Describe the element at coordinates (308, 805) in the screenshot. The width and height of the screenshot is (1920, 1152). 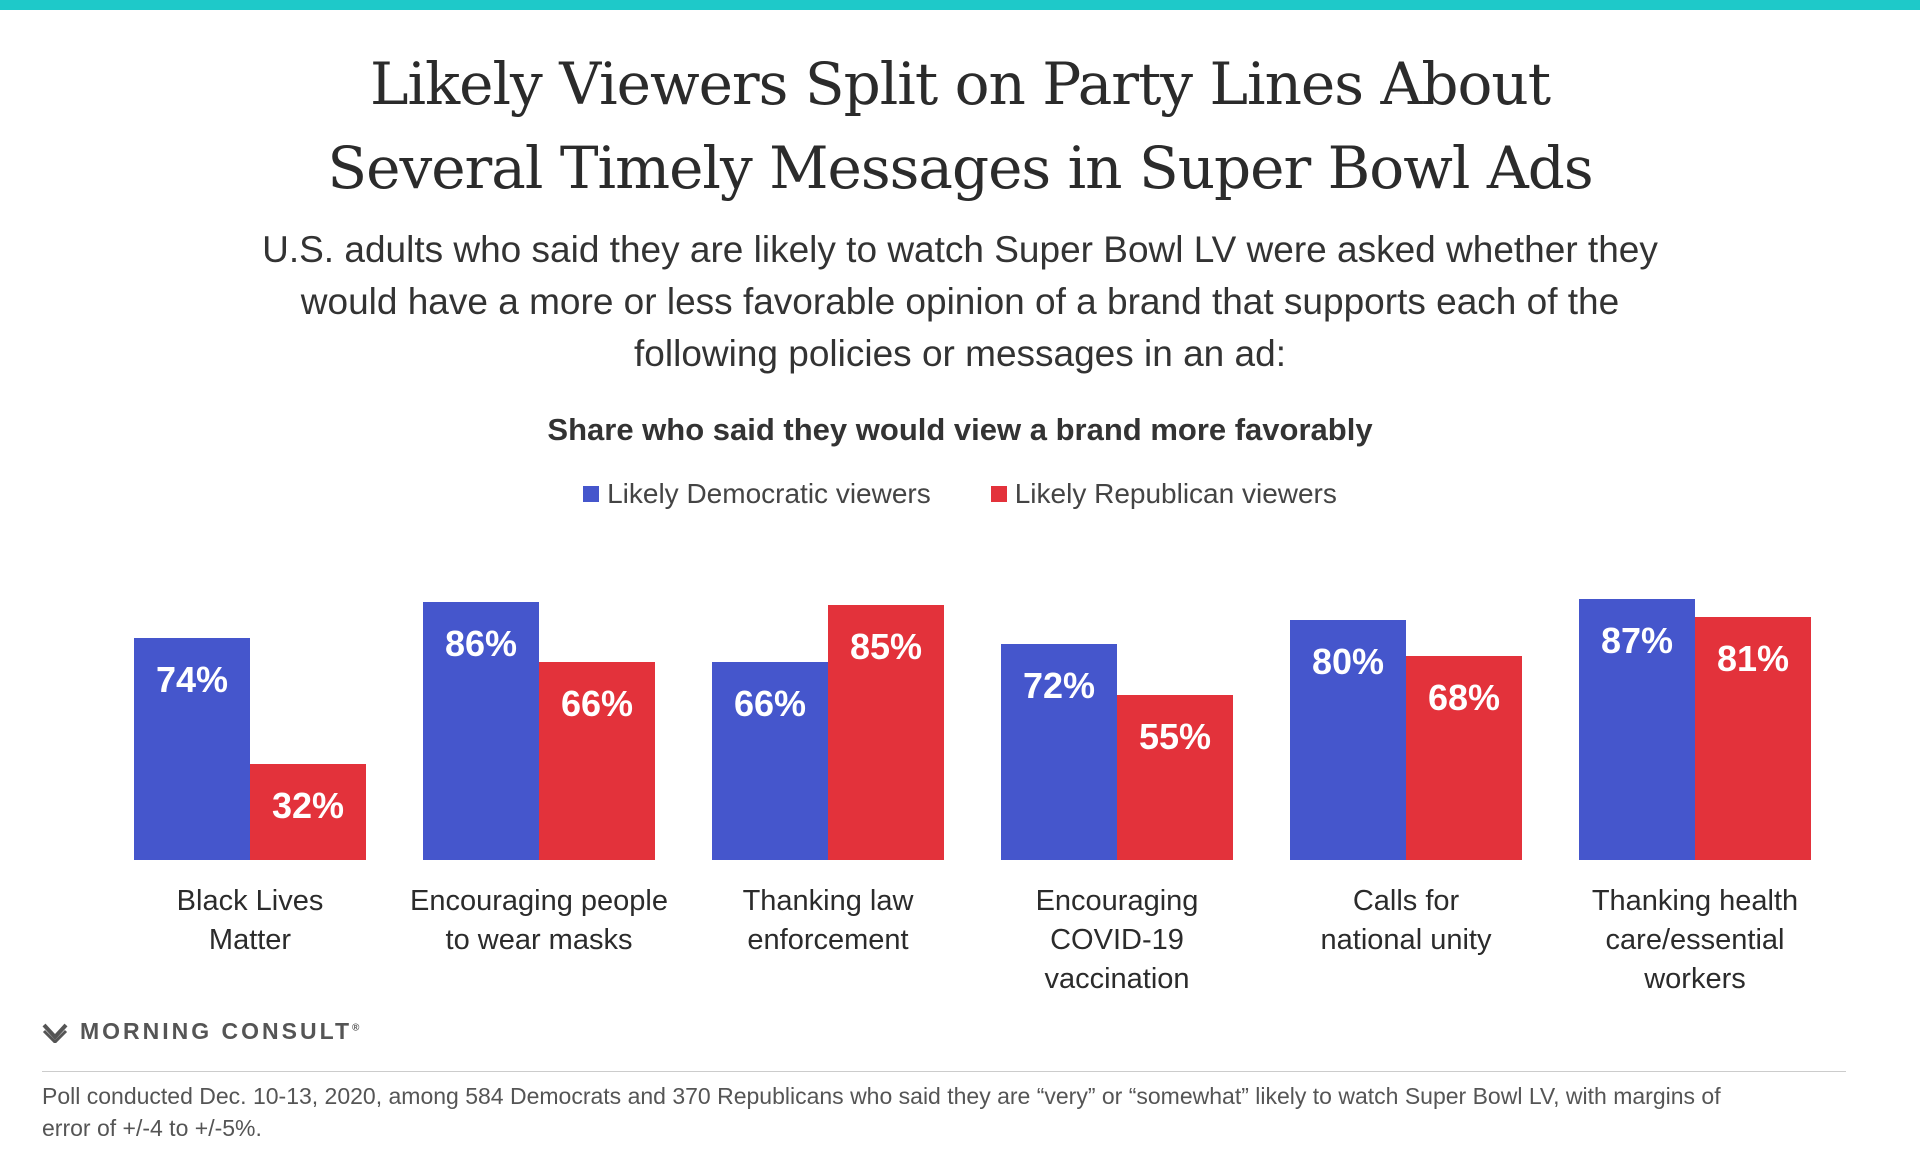
I see `data-label-republican-0: 32%` at that location.